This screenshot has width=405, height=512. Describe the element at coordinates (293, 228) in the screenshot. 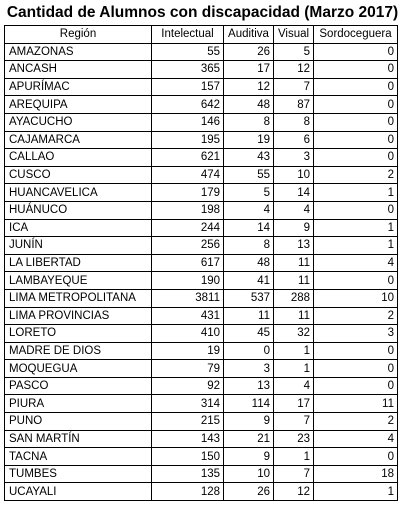

I see `visual-cell: 9` at that location.